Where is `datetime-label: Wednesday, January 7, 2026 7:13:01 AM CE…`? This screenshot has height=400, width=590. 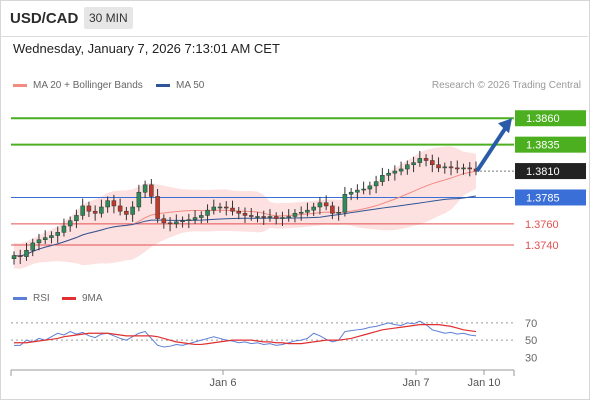
datetime-label: Wednesday, January 7, 2026 7:13:01 AM CE… is located at coordinates (146, 48).